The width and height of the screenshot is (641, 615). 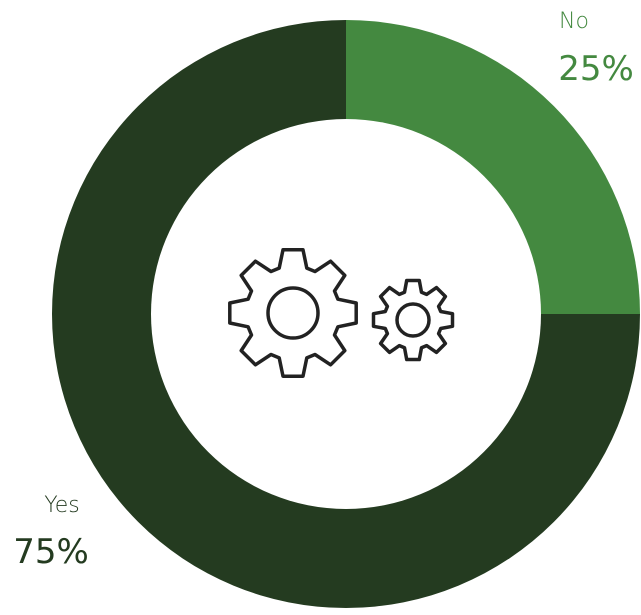 I want to click on slice-value-no: 25%, so click(x=596, y=69).